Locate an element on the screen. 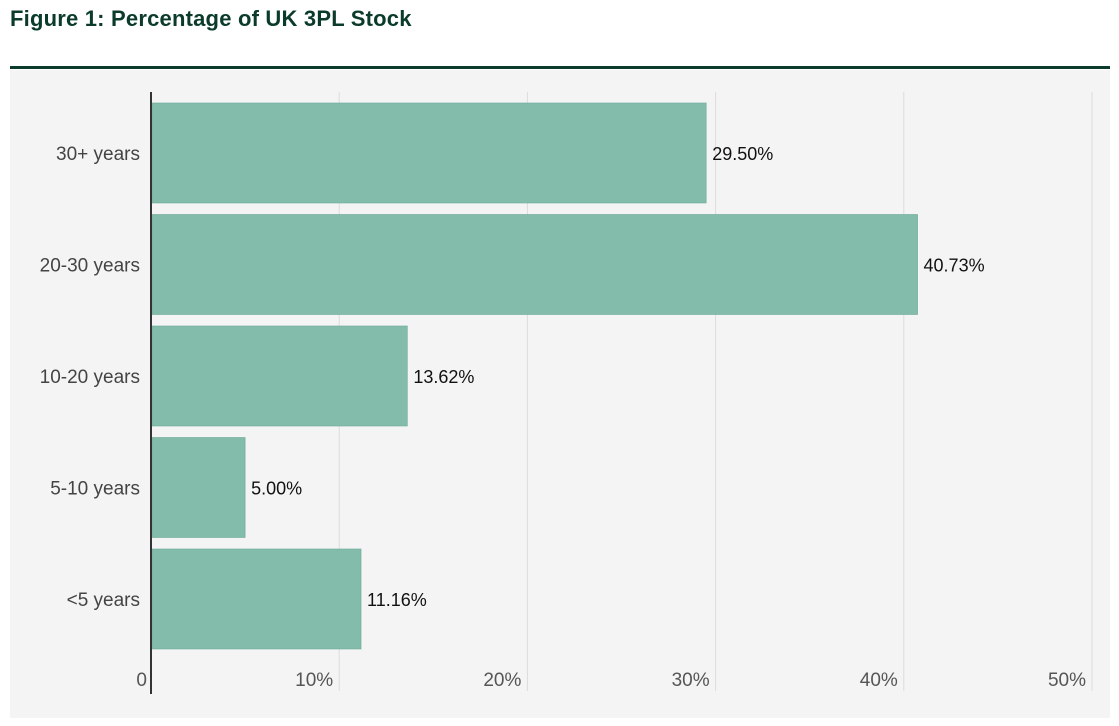  value-label: 13.62% is located at coordinates (443, 377).